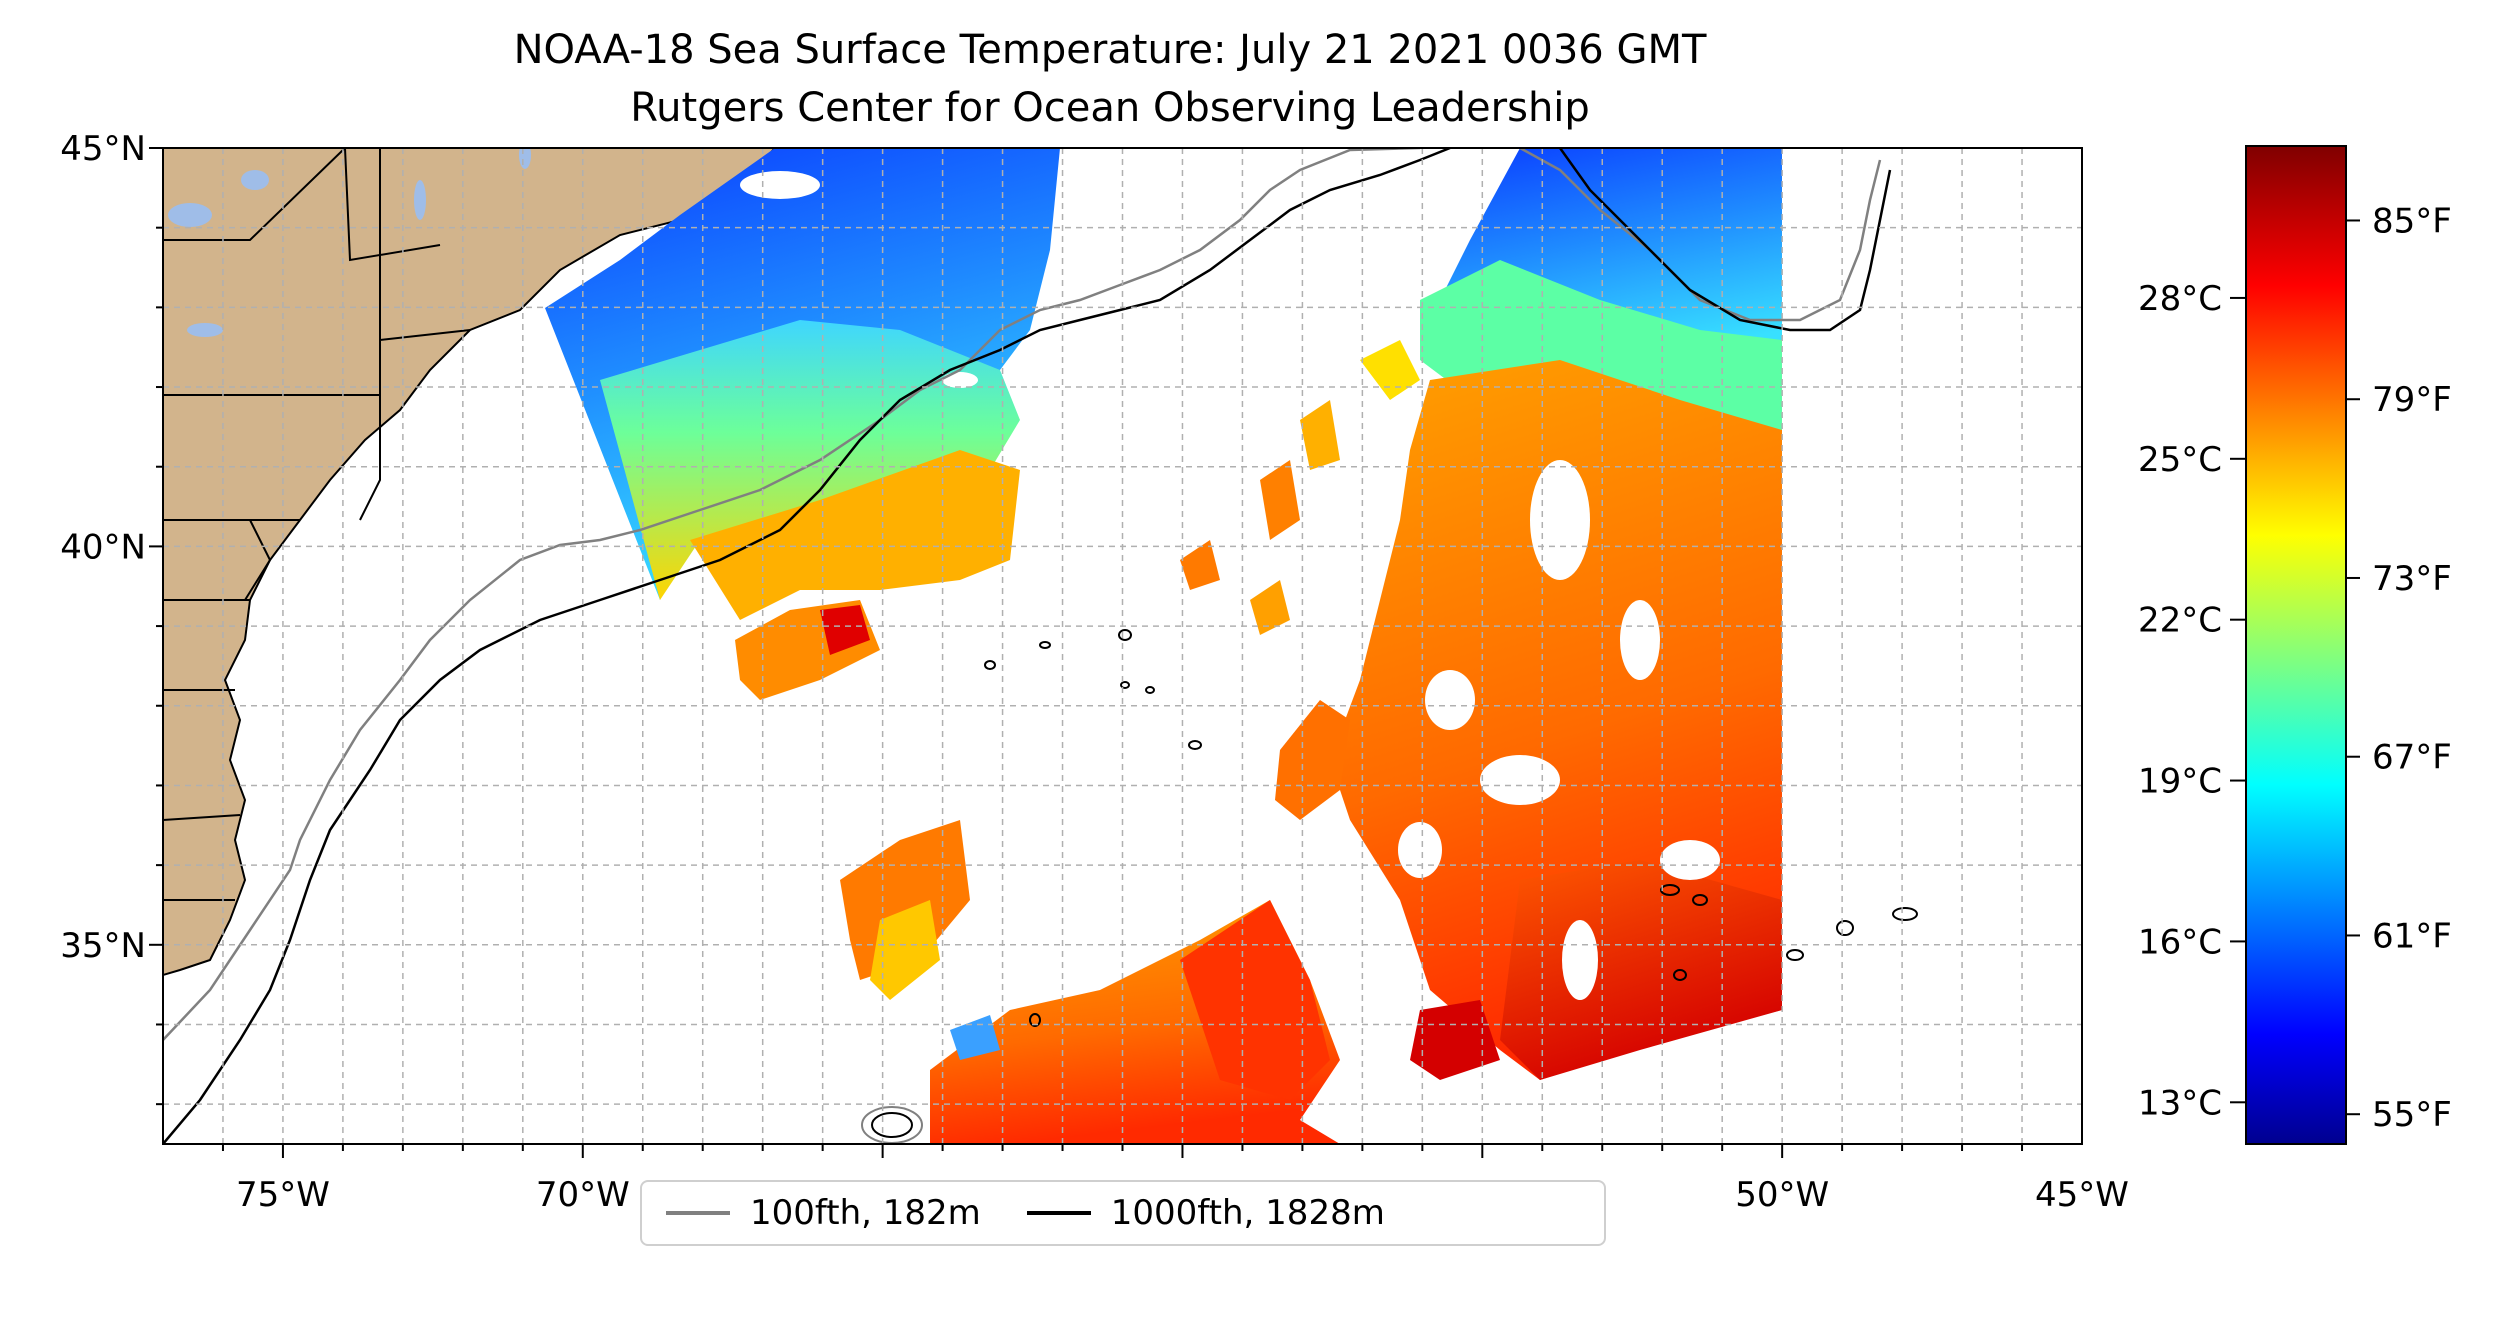 This screenshot has width=2502, height=1318. What do you see at coordinates (2180, 942) in the screenshot?
I see `colorbar-celsius-label: 16°C` at bounding box center [2180, 942].